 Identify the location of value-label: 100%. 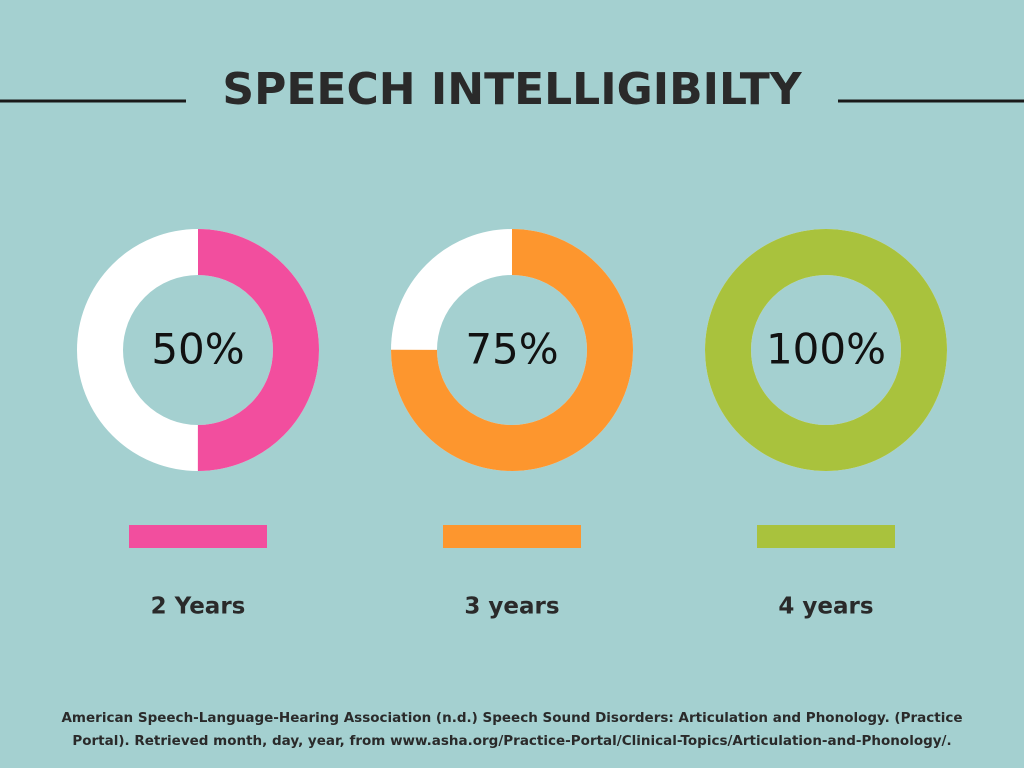
(826, 349).